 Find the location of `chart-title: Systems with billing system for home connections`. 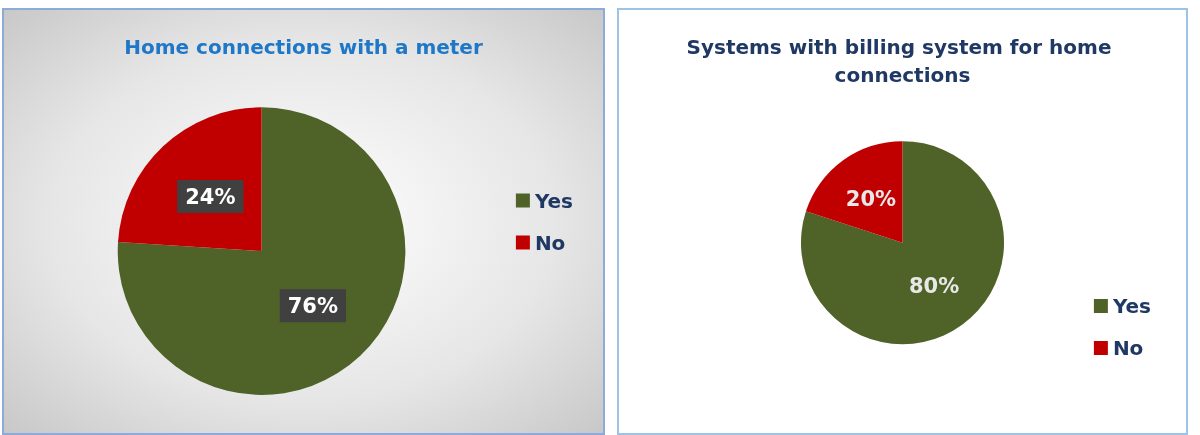

chart-title: Systems with billing system for home connections is located at coordinates (902, 61).